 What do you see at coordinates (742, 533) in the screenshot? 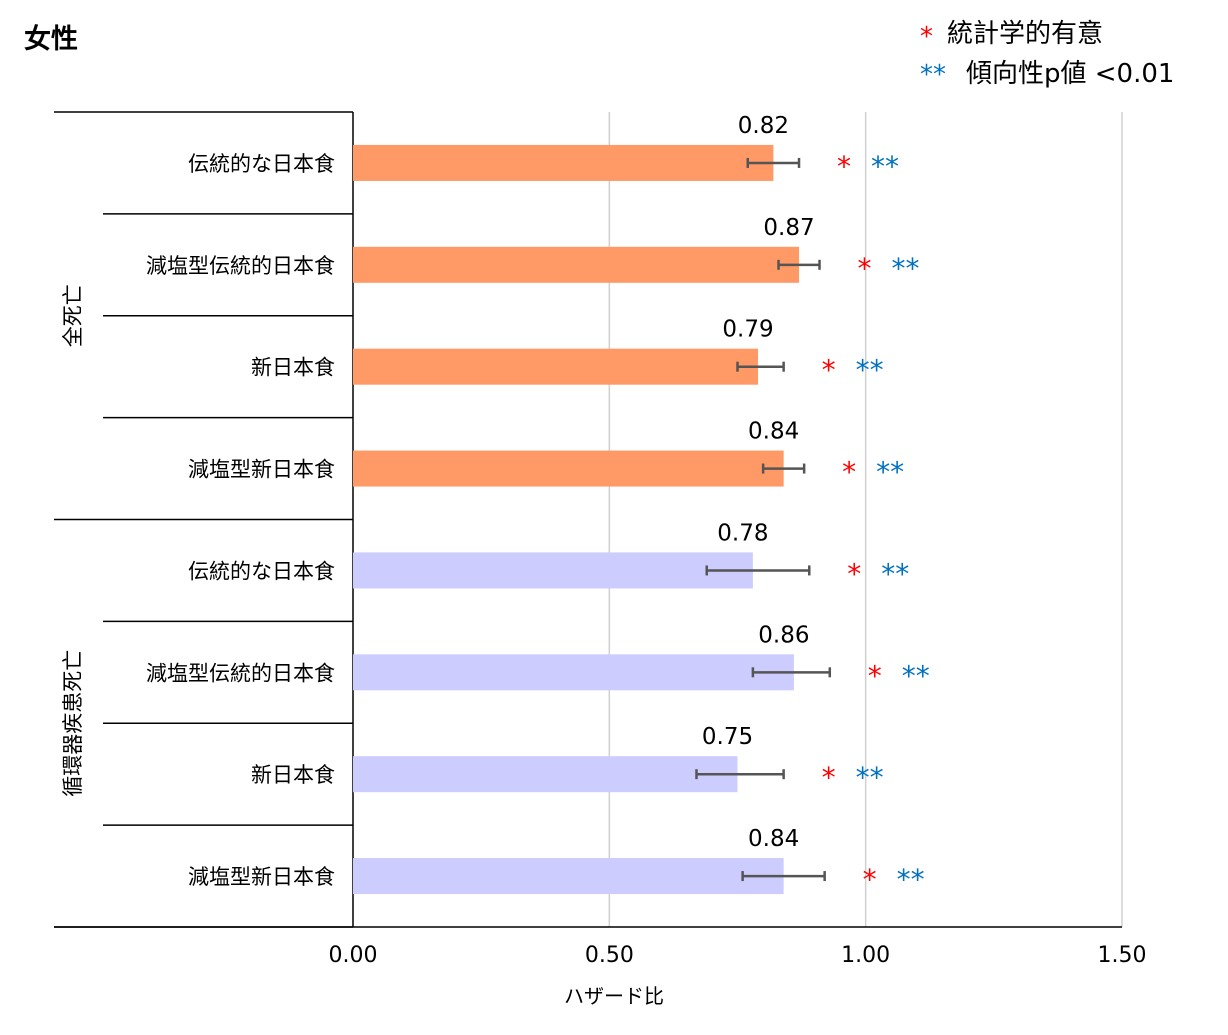
I see `value-label: 0.78` at bounding box center [742, 533].